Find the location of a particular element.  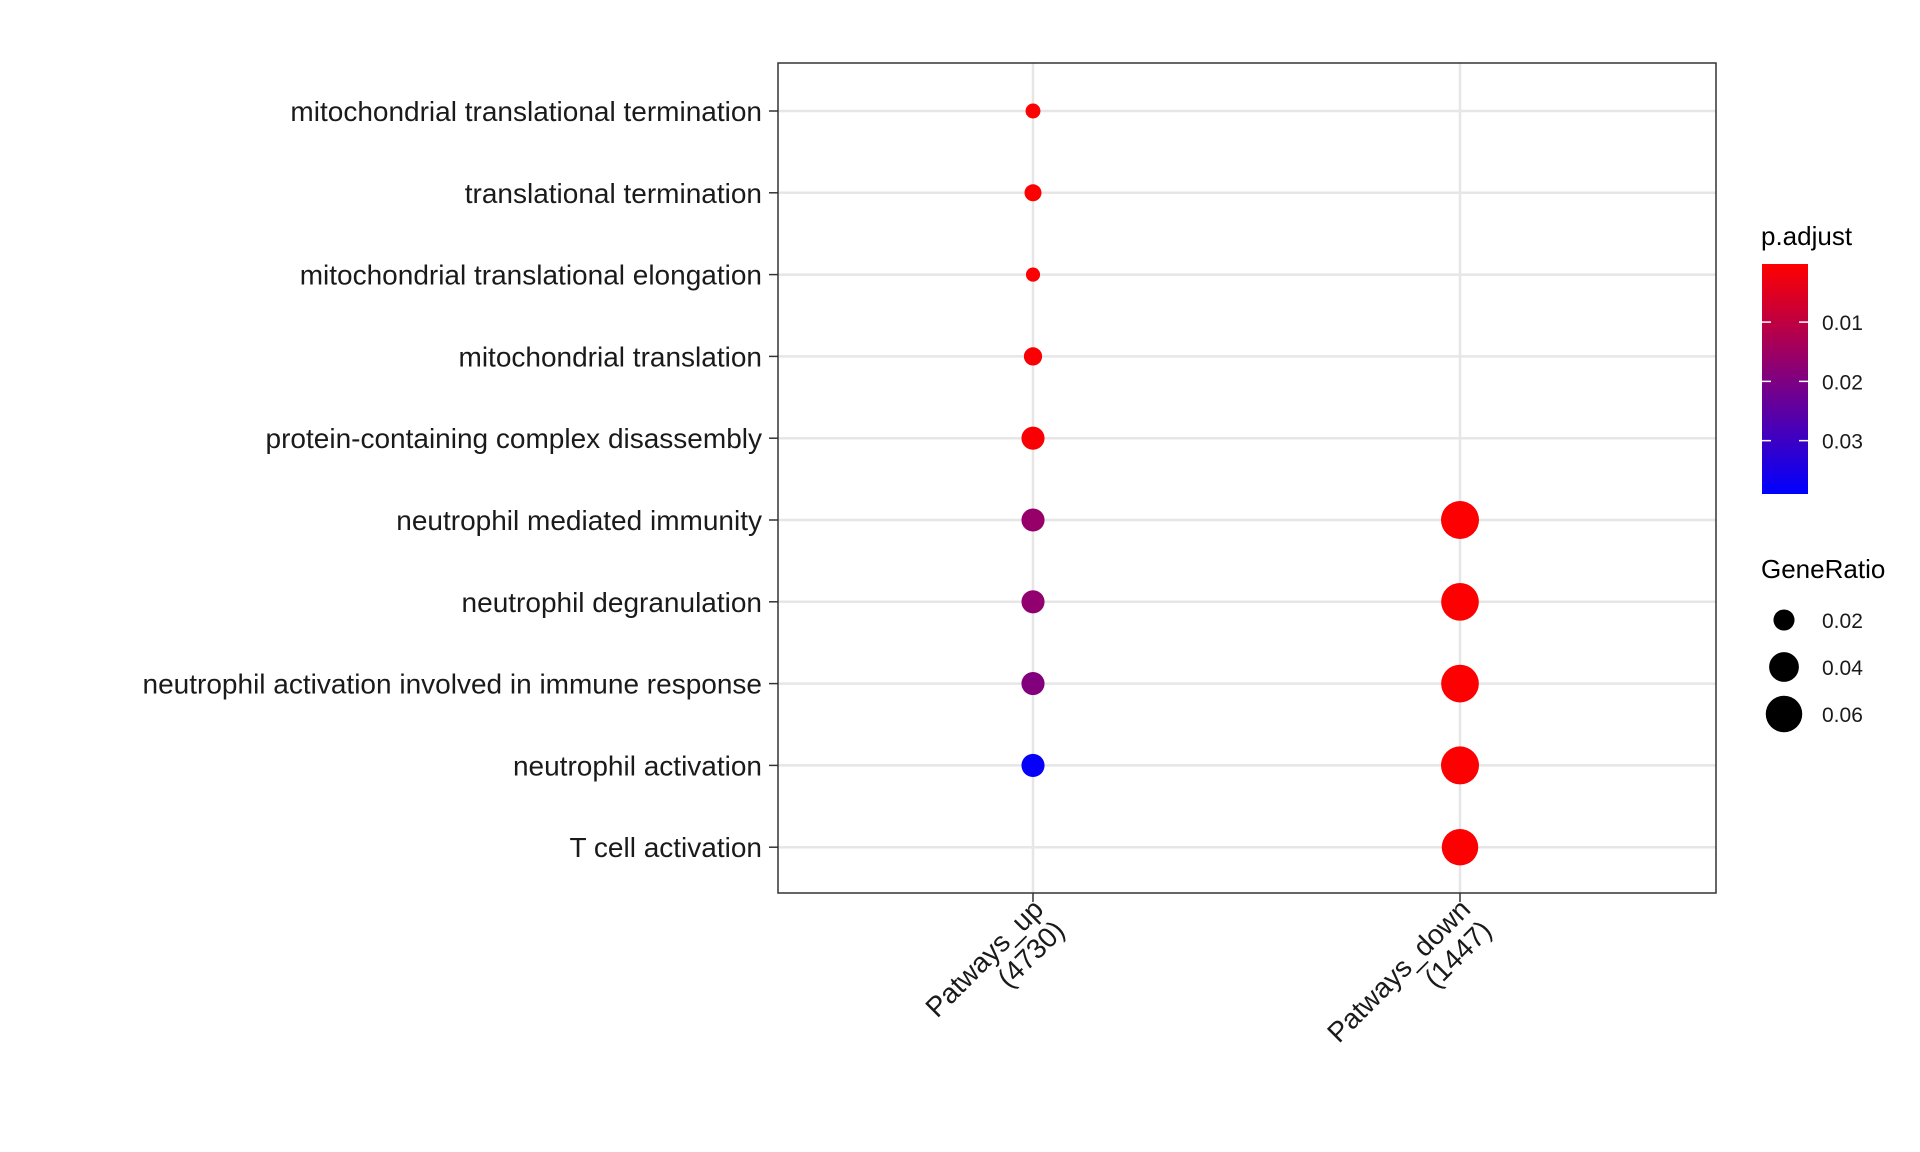

size-legend-label: 0.06 is located at coordinates (1842, 715).